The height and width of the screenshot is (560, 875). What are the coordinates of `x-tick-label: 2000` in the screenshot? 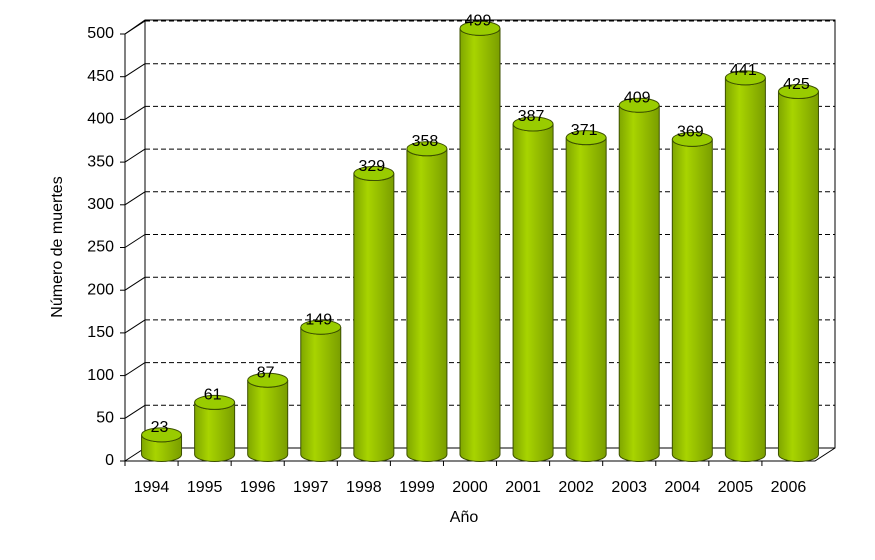 It's located at (470, 487).